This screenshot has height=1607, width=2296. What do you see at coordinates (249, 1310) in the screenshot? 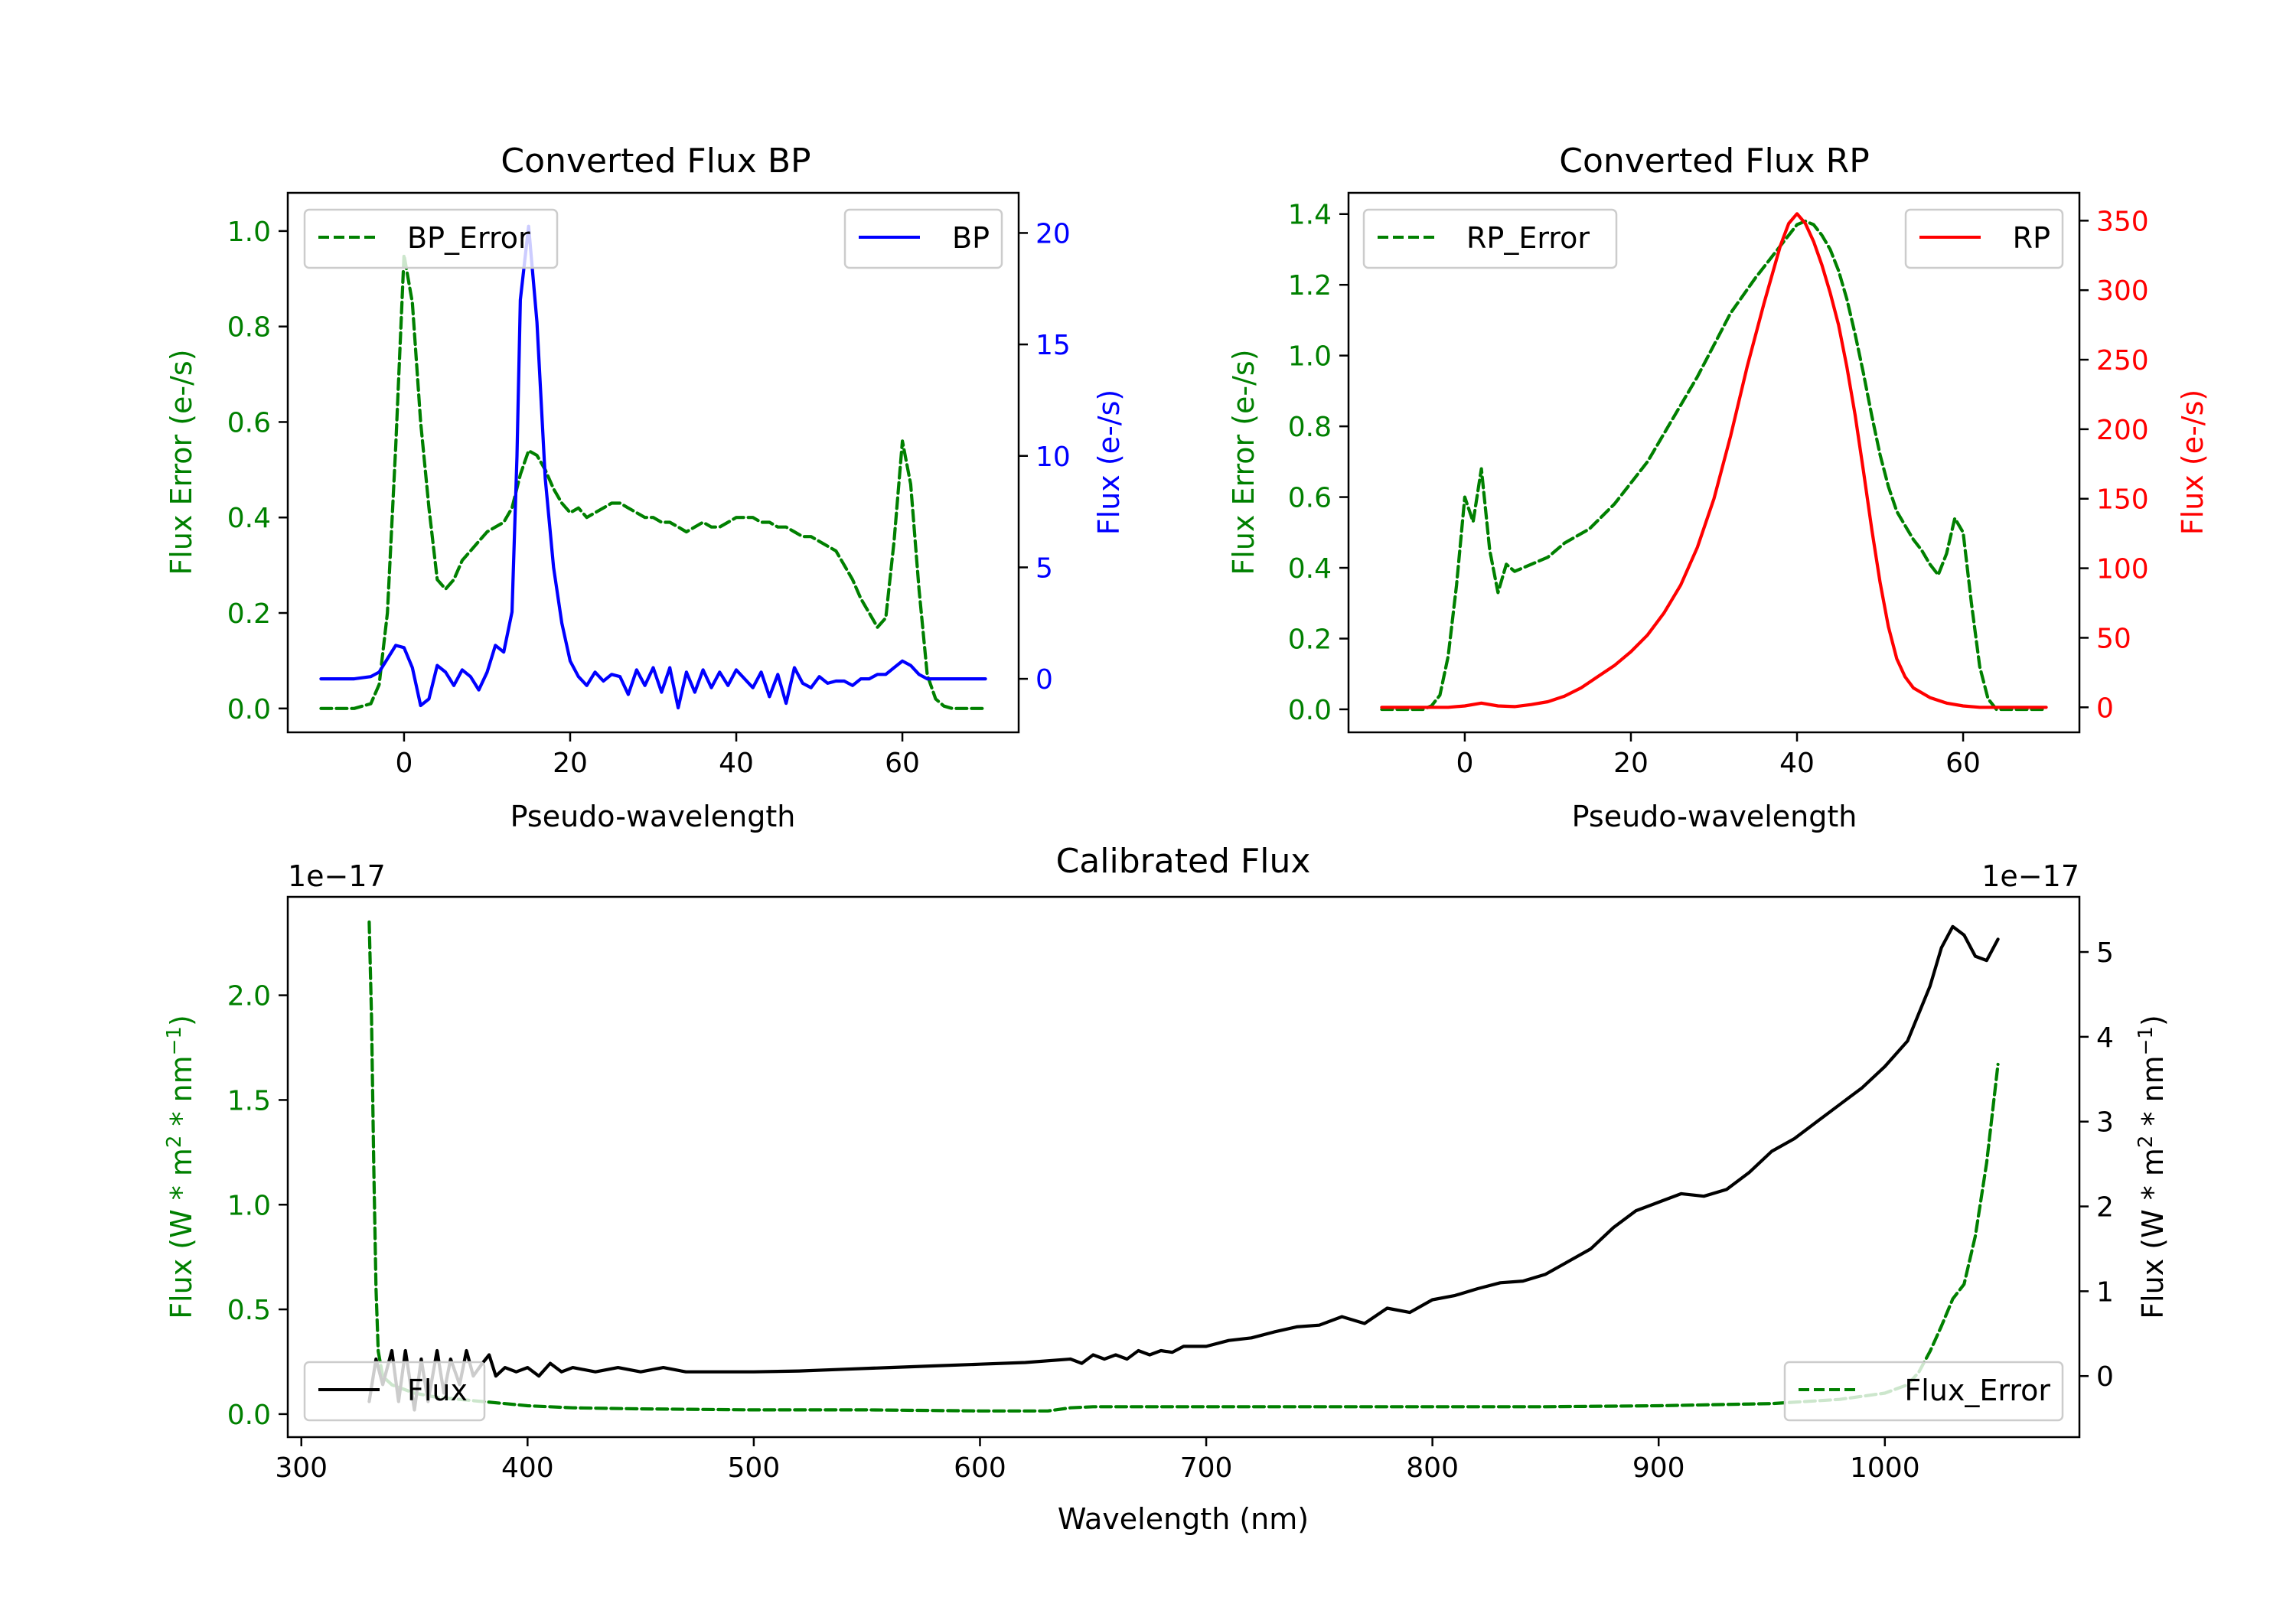
I see `cal-y-left-tick-label: 0.5` at bounding box center [249, 1310].